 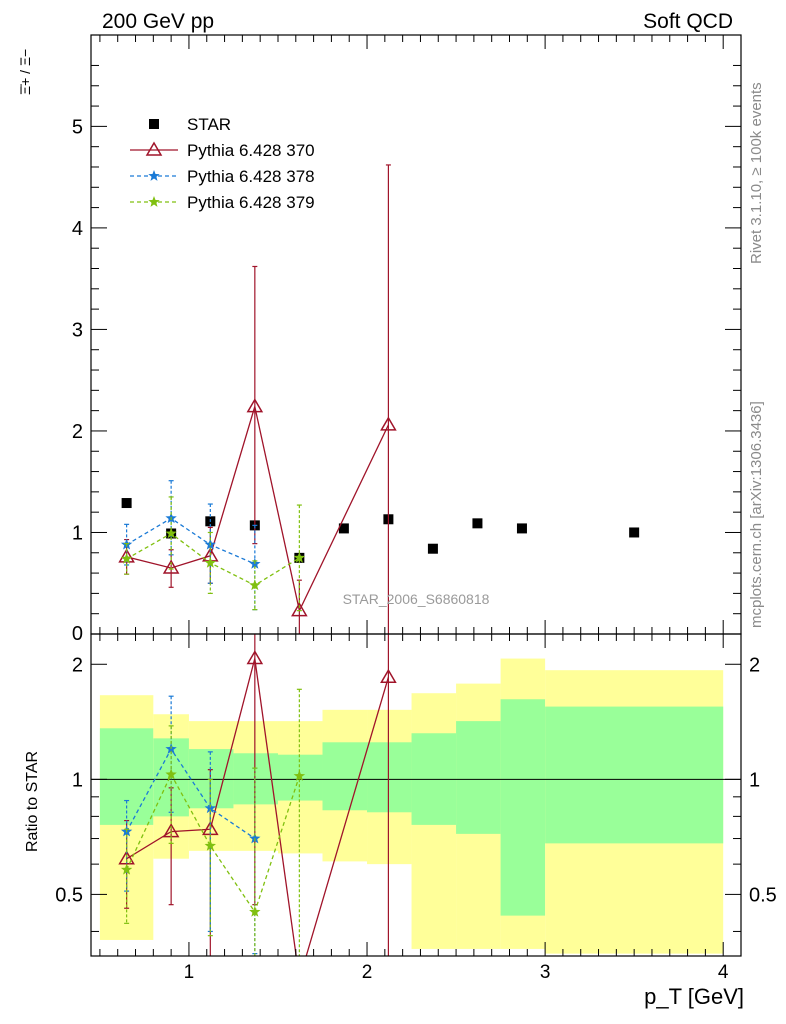 What do you see at coordinates (756, 514) in the screenshot?
I see `mcplots-label: mcplots.cern.ch [arXiv:1306.3436]` at bounding box center [756, 514].